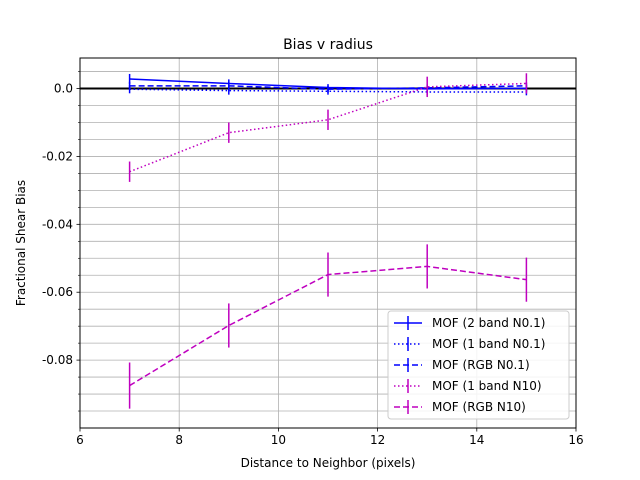 The height and width of the screenshot is (480, 640). Describe the element at coordinates (57, 292) in the screenshot. I see `y-tick-label: -0.06` at that location.